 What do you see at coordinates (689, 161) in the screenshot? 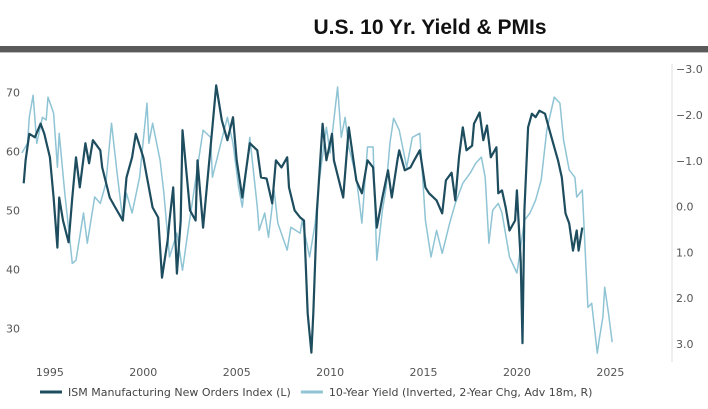
I see `right-tick-label: −1.0` at bounding box center [689, 161].